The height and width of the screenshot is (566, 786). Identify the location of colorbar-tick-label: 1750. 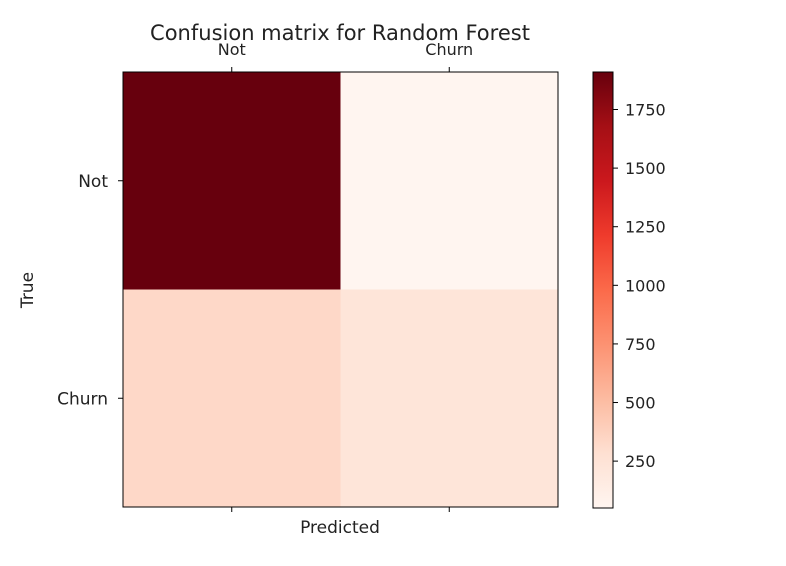
(645, 110).